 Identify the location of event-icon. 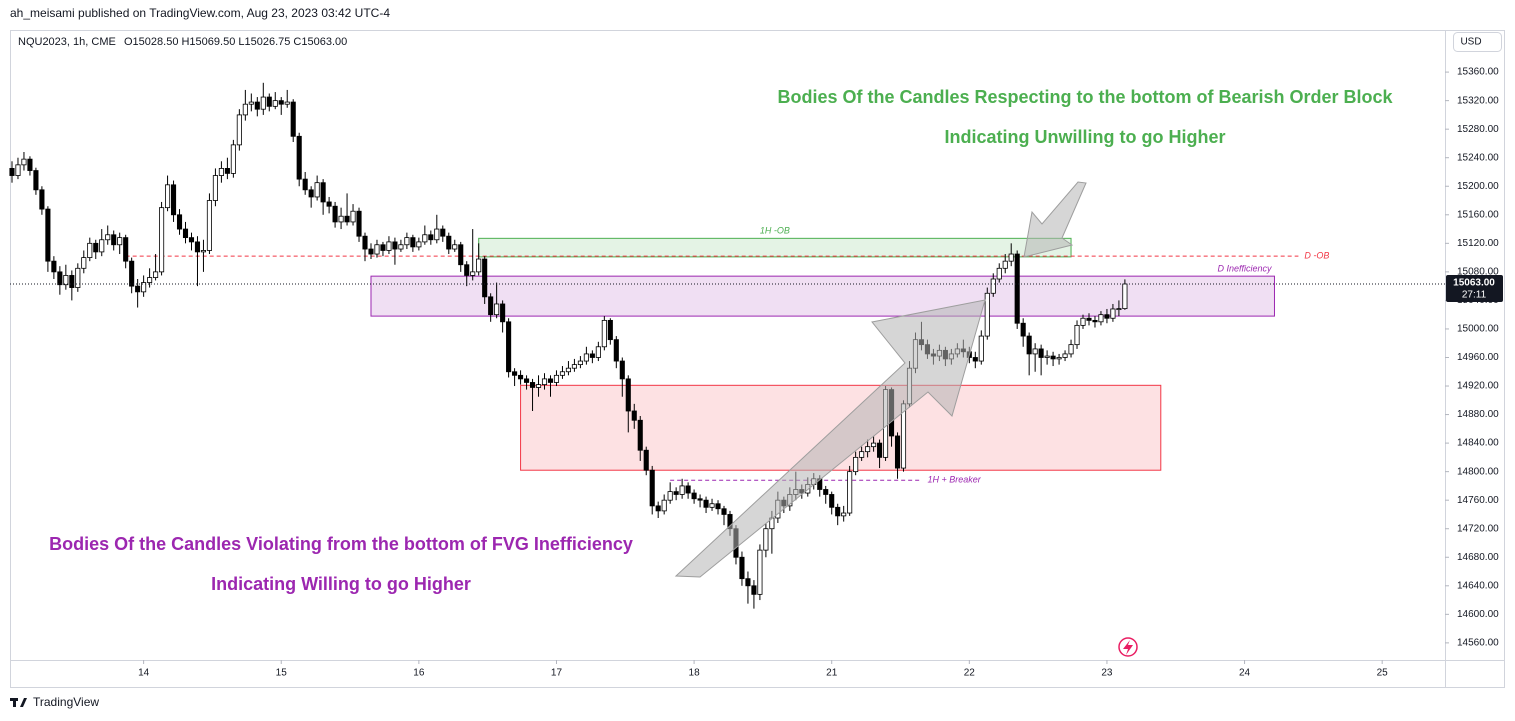
(1128, 647).